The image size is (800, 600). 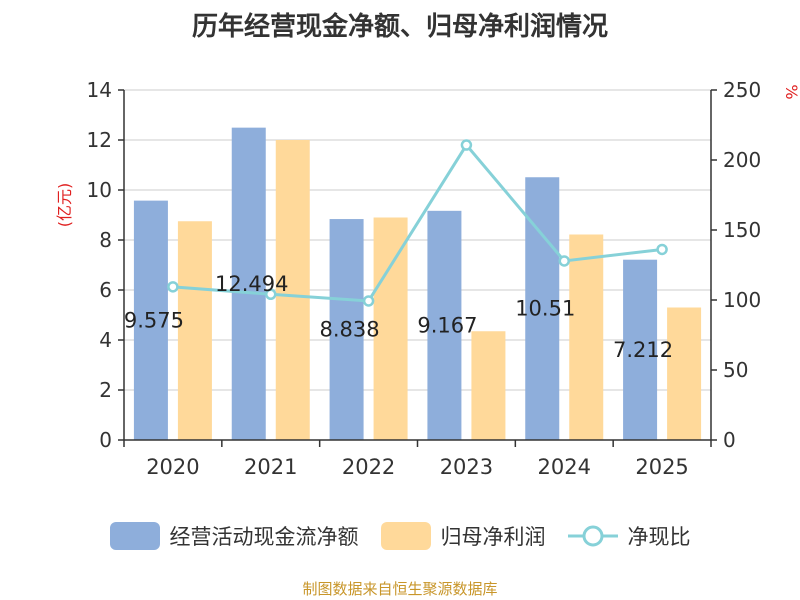 I want to click on y-right-tick-label-0: 0, so click(x=729, y=440).